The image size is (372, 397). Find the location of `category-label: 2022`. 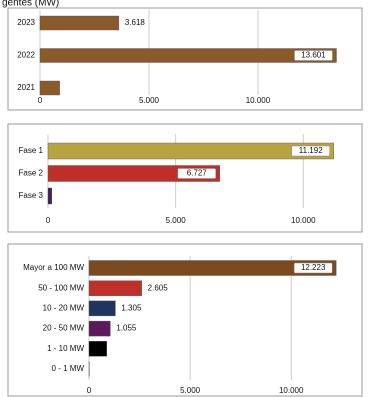

category-label: 2022 is located at coordinates (26, 55).